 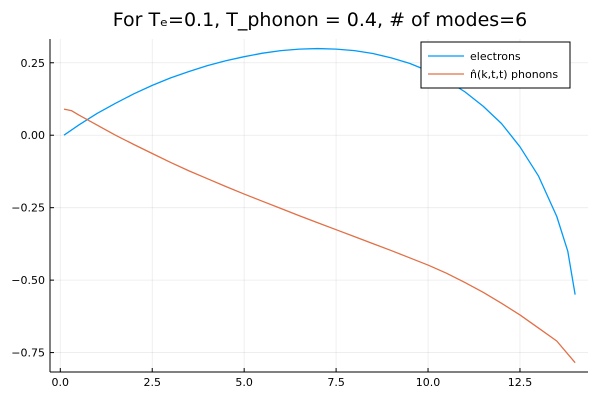 What do you see at coordinates (514, 74) in the screenshot?
I see `legend-label: n̂(k,t,t) phonons` at bounding box center [514, 74].